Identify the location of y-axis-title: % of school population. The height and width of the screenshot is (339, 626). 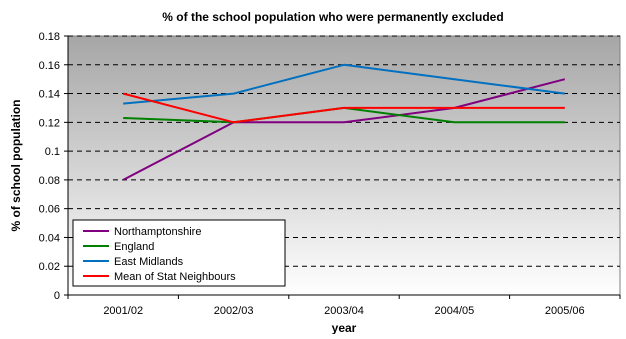
(16, 166).